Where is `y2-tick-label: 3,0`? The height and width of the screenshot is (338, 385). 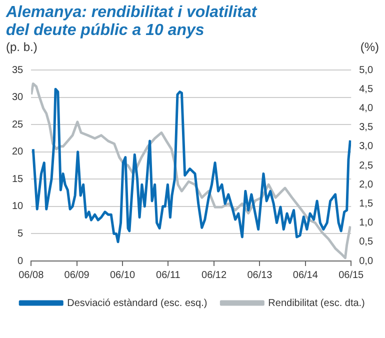
y2-tick-label: 3,0 is located at coordinates (366, 146).